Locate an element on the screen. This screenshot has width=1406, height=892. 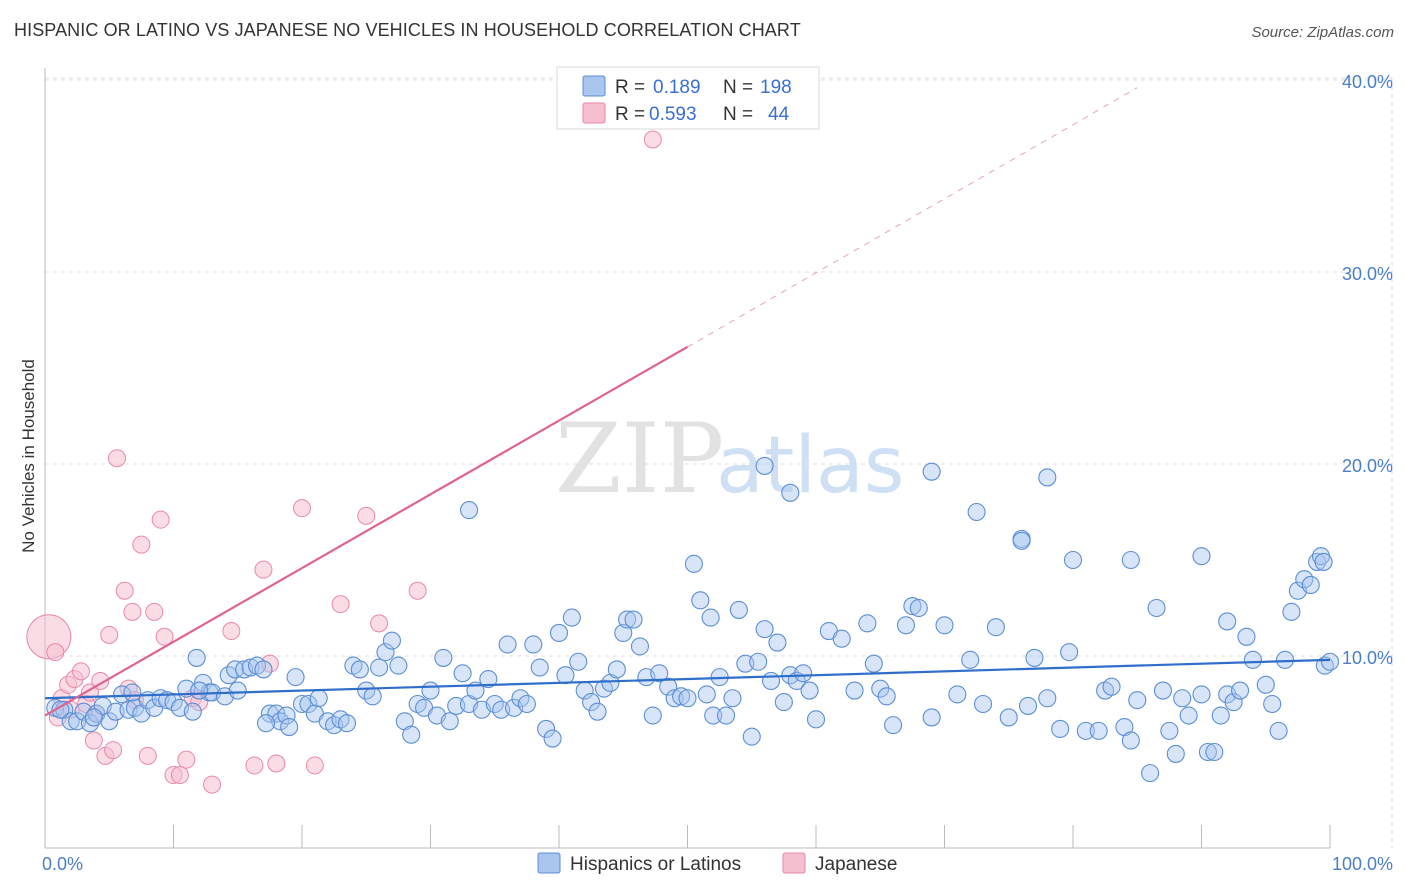
legend-n-value-2: 44 is located at coordinates (779, 114).